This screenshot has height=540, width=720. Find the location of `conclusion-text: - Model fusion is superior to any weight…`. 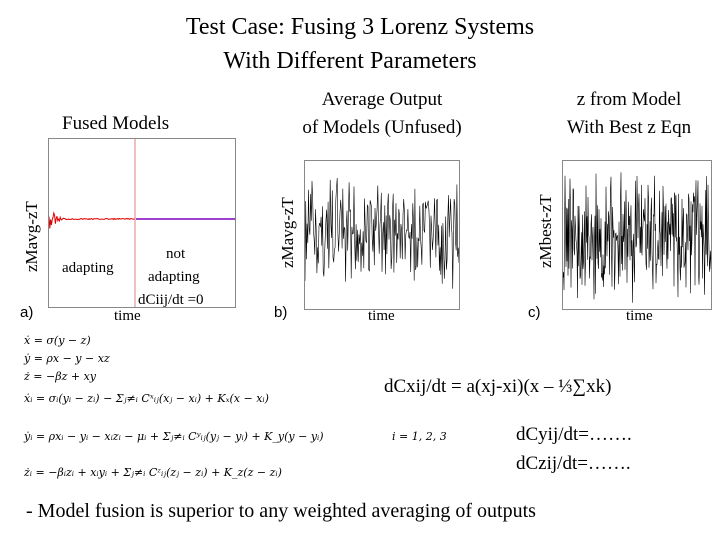

conclusion-text: - Model fusion is superior to any weight… is located at coordinates (281, 511).